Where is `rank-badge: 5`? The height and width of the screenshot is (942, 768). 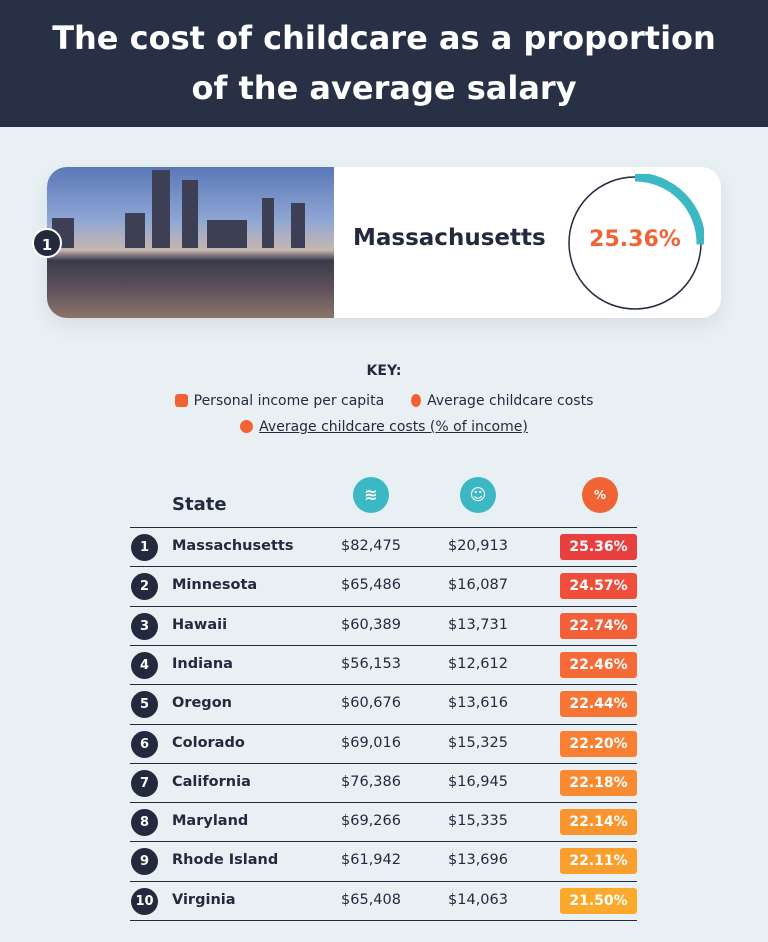 rank-badge: 5 is located at coordinates (144, 705).